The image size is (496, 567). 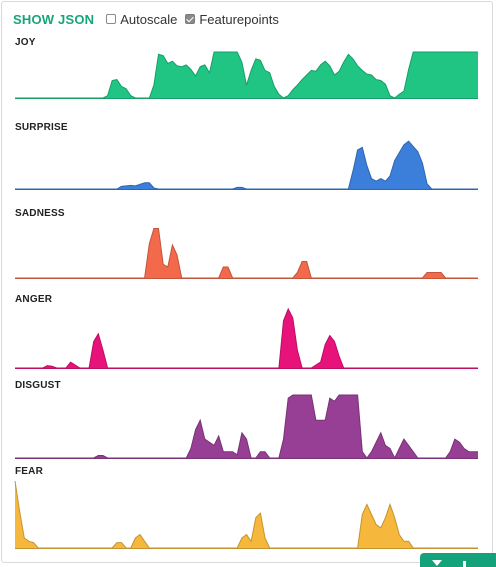 I want to click on expand-tab, so click(x=458, y=560).